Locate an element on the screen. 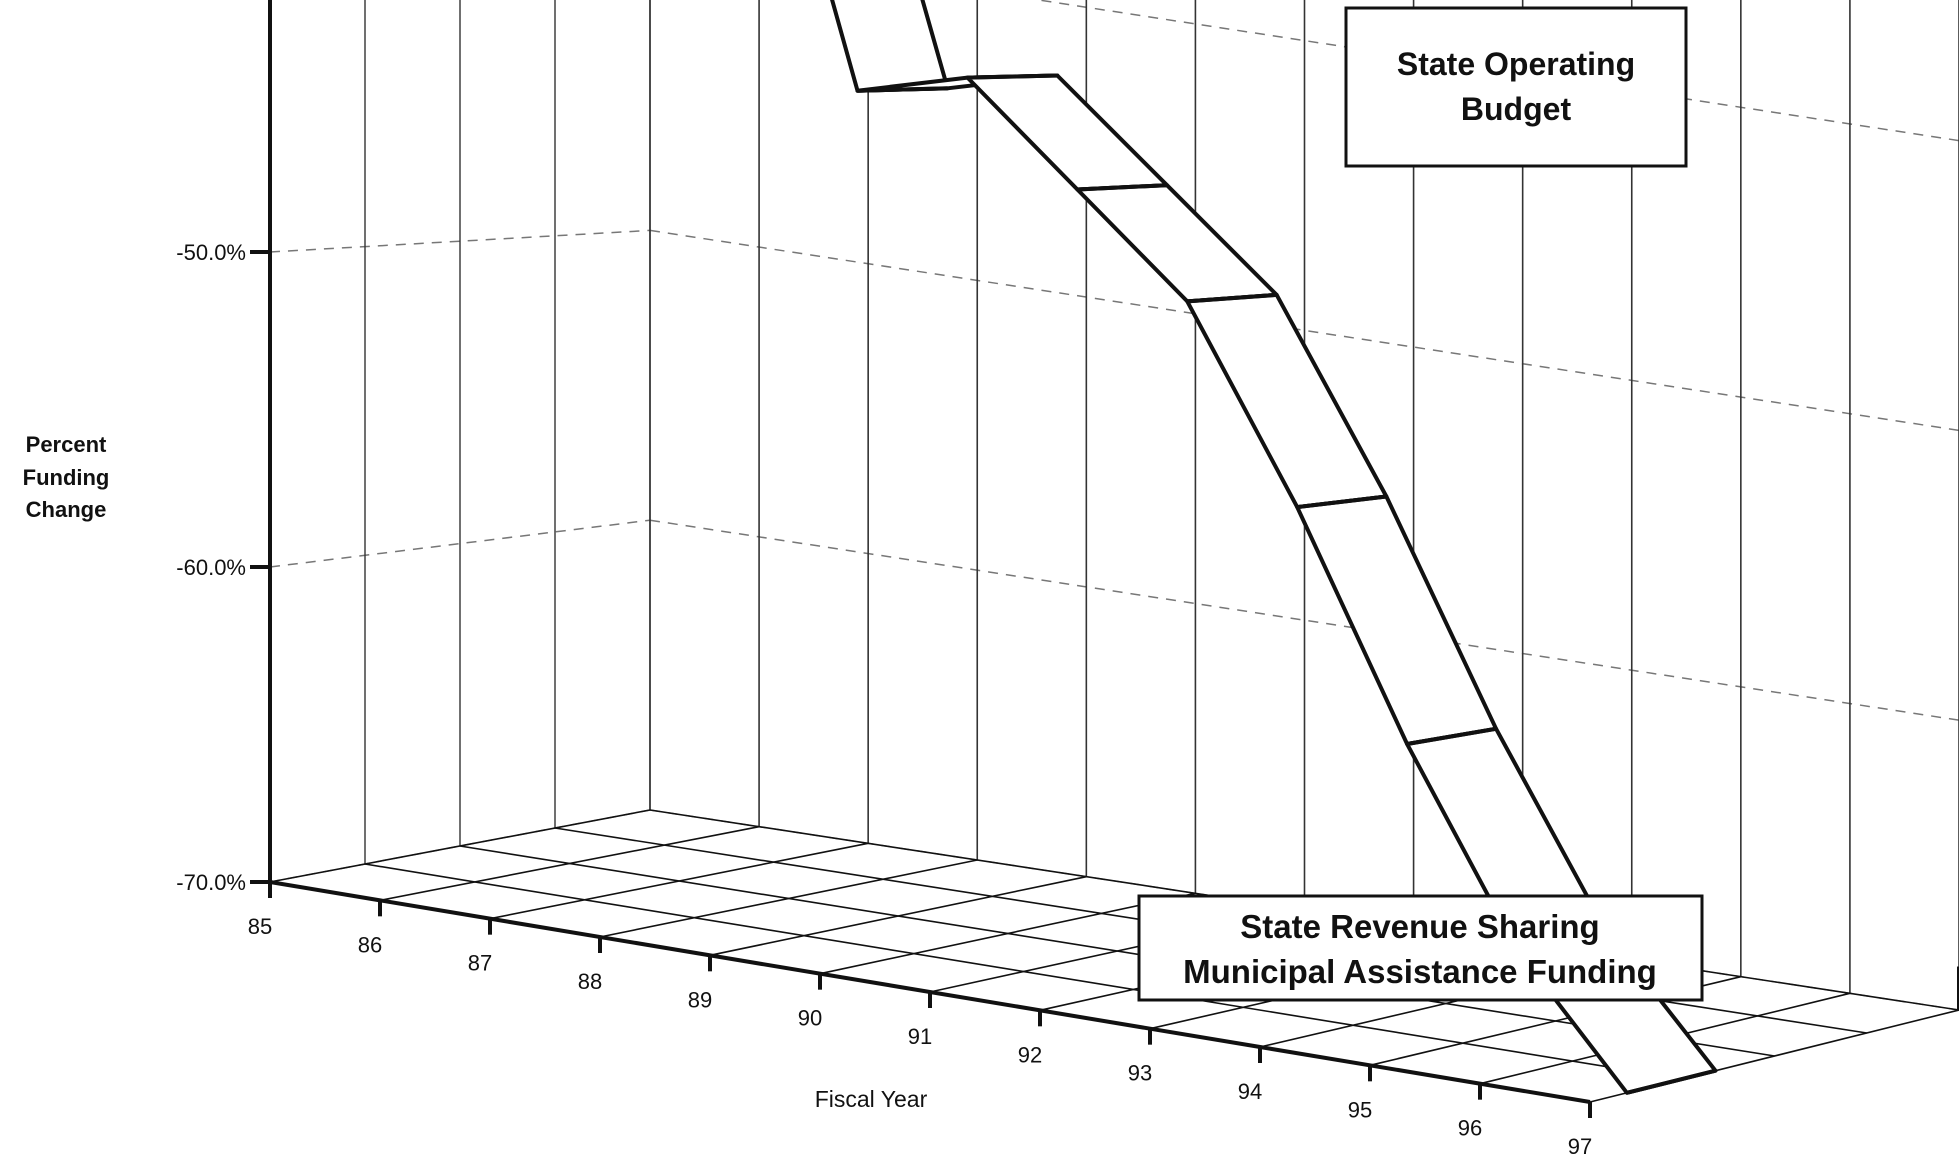  x-tick-label-8: 93 is located at coordinates (1140, 1073).